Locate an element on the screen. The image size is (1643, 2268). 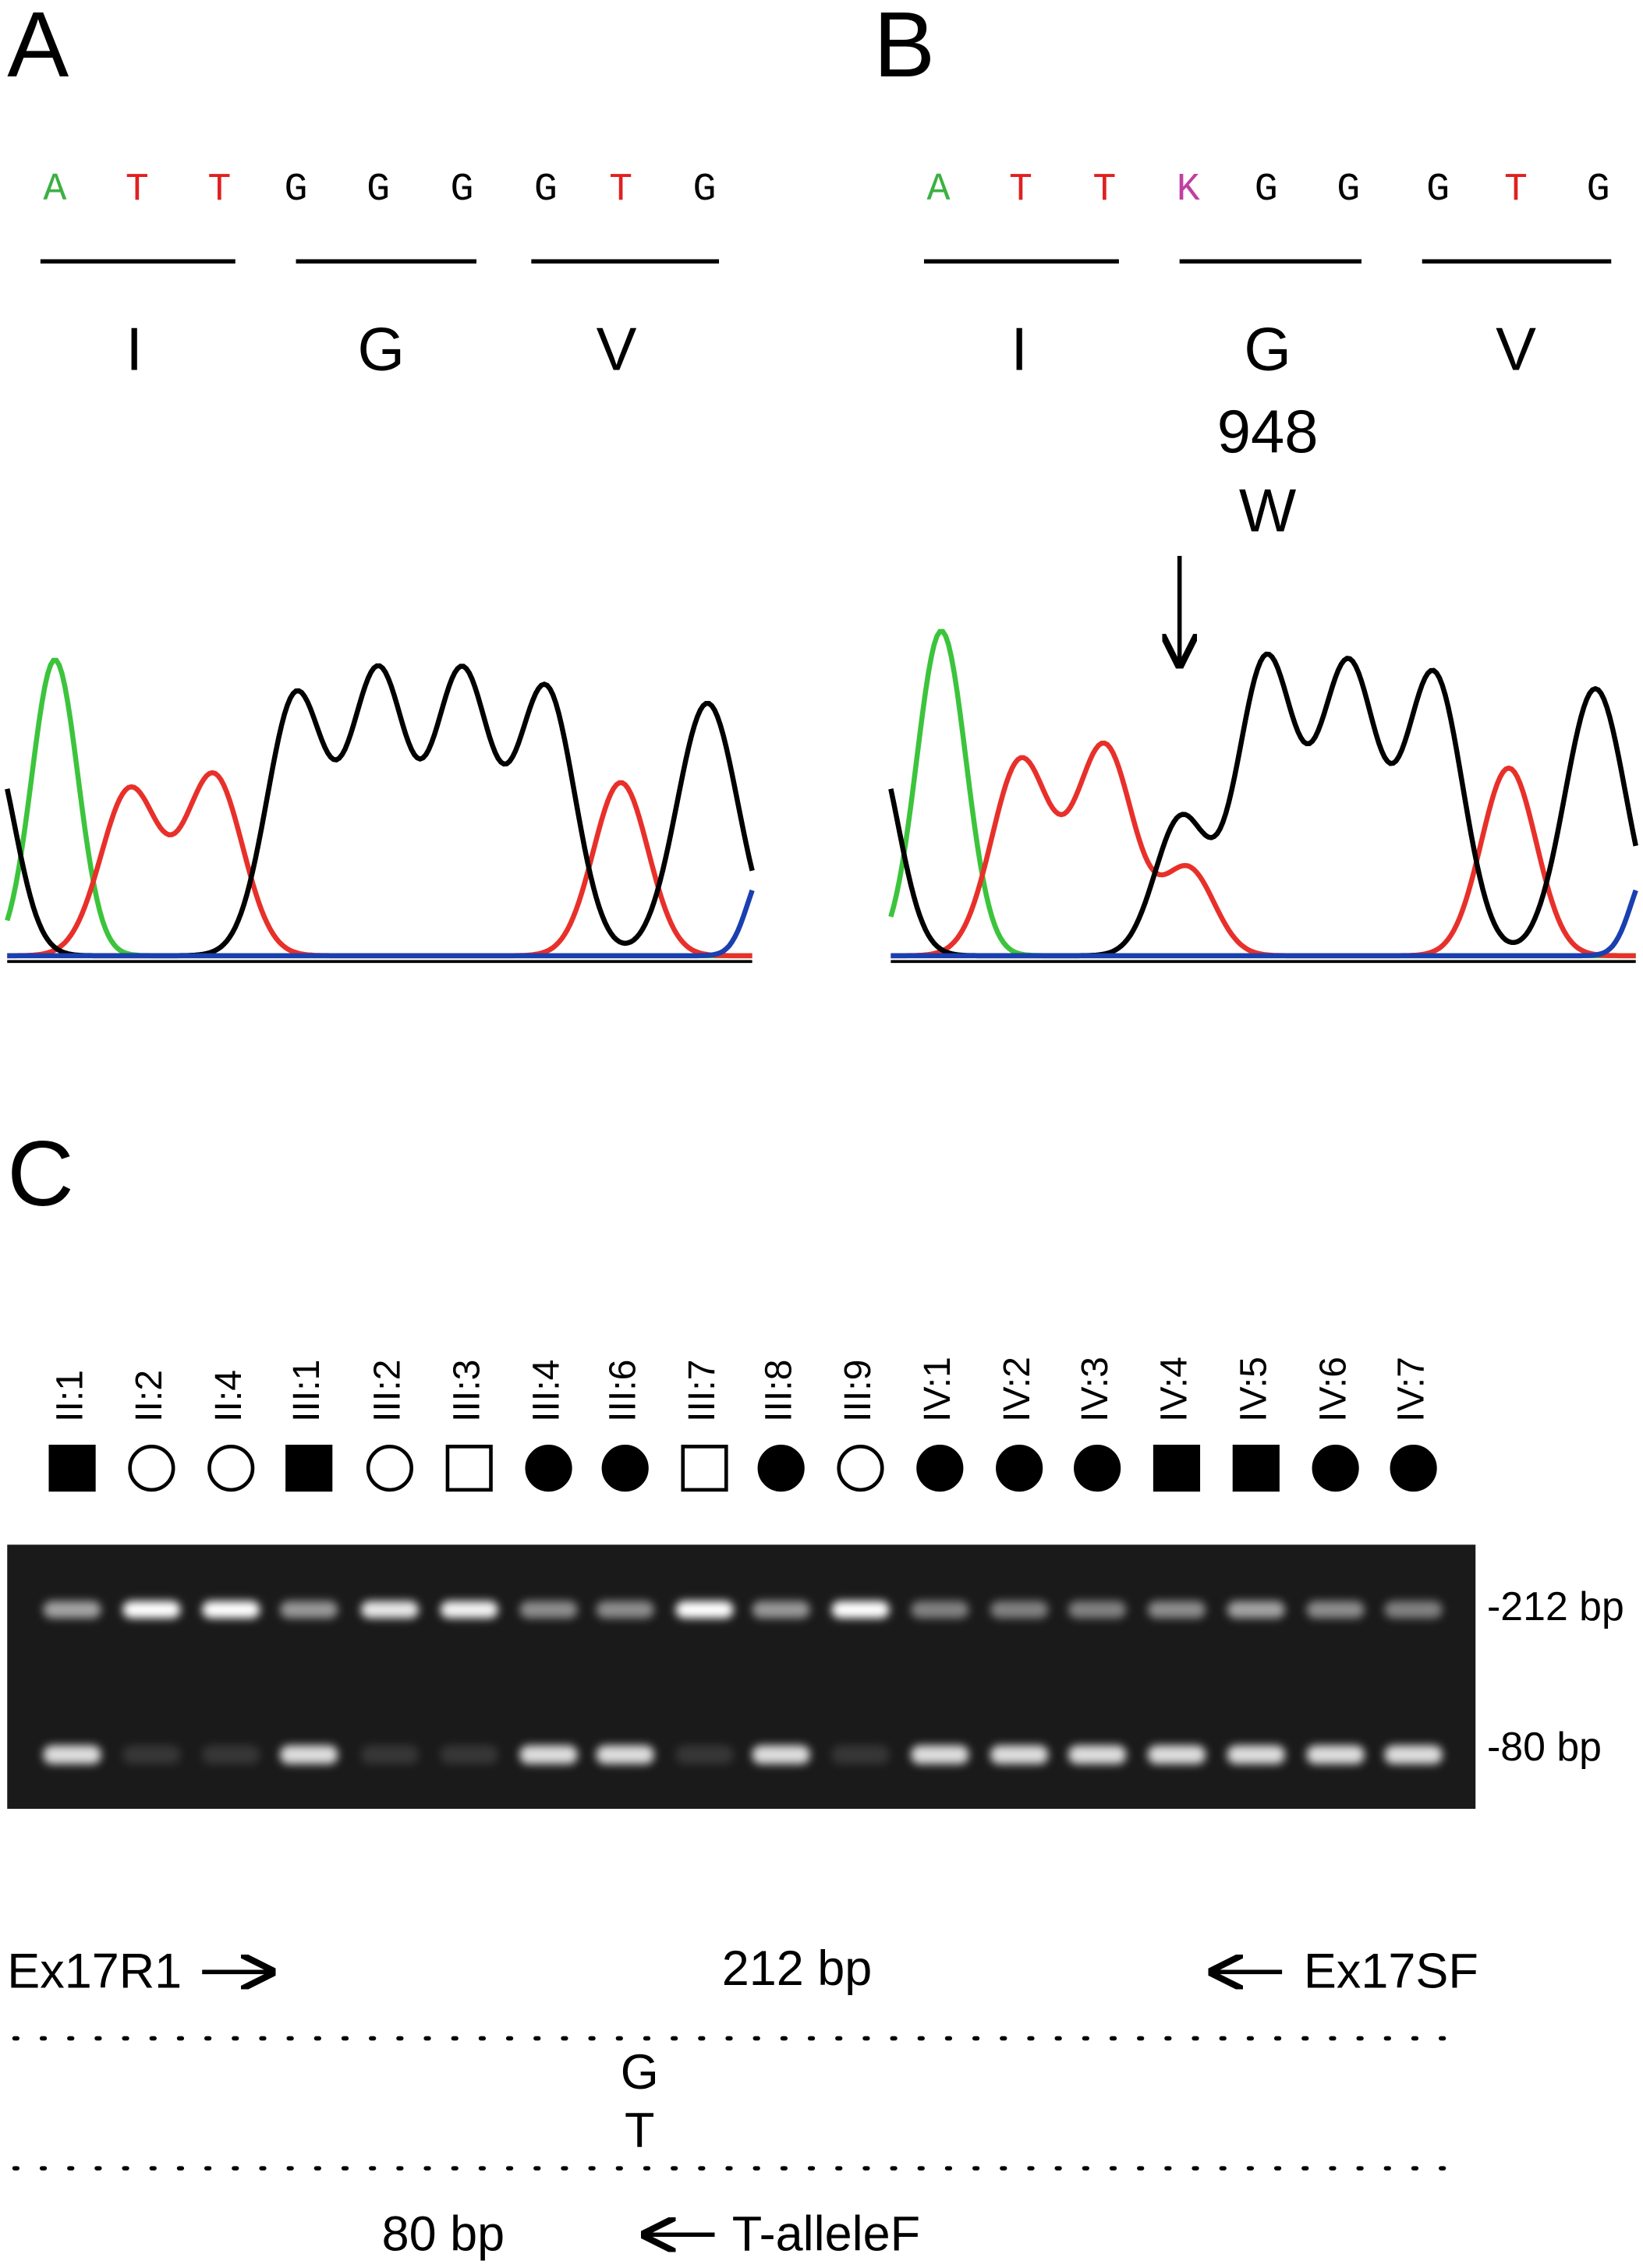
base-call: K is located at coordinates (1188, 190).